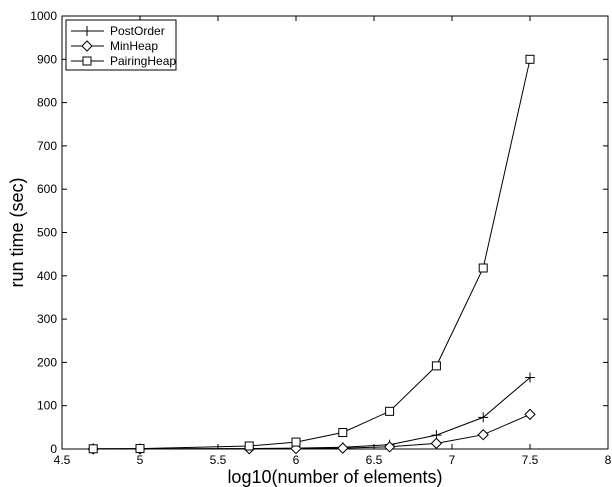  Describe the element at coordinates (47, 276) in the screenshot. I see `y-tick-label: 400` at that location.